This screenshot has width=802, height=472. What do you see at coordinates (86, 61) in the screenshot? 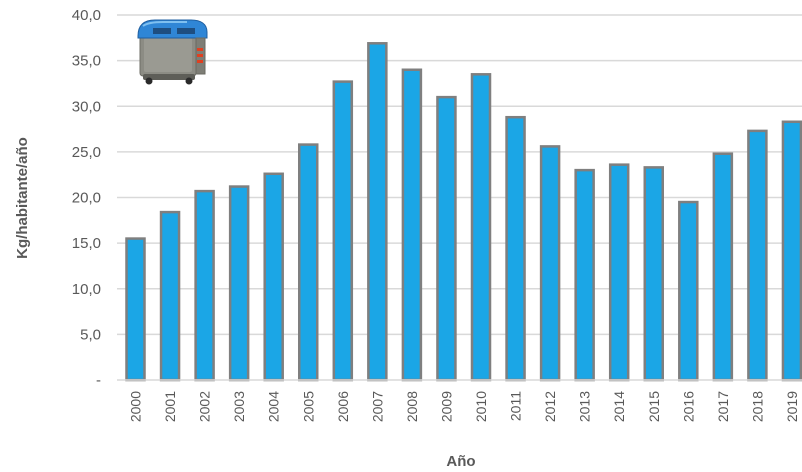
I see `y-tick-label: 35,0` at bounding box center [86, 61].